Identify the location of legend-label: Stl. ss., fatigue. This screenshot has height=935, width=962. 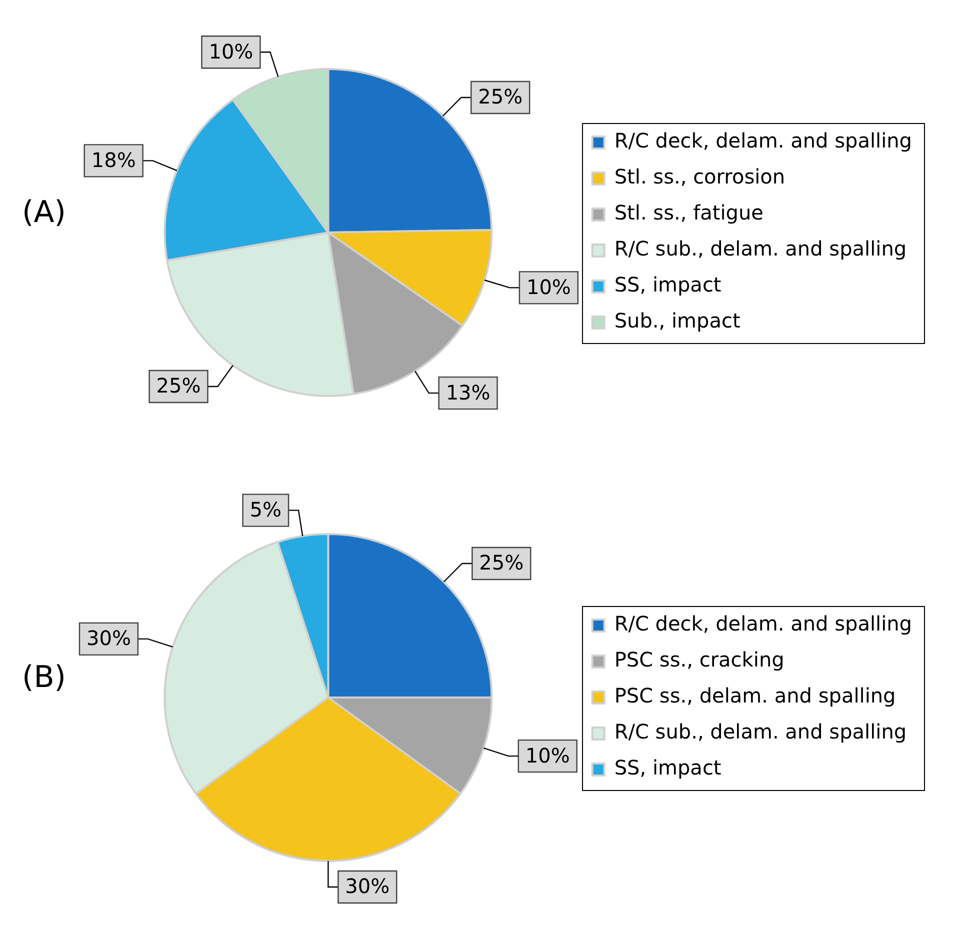
(689, 212).